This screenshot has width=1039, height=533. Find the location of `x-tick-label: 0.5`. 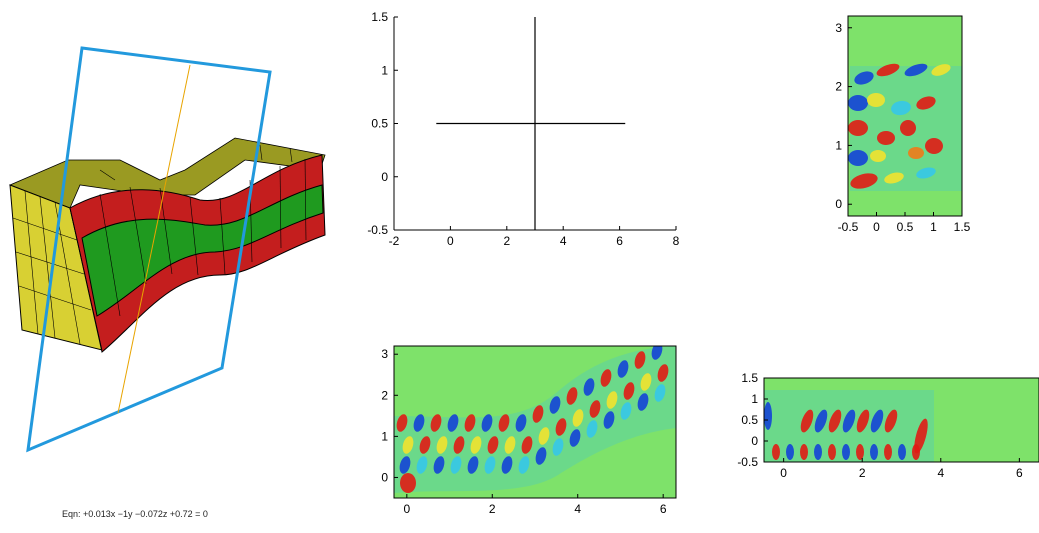

x-tick-label: 0.5 is located at coordinates (905, 227).